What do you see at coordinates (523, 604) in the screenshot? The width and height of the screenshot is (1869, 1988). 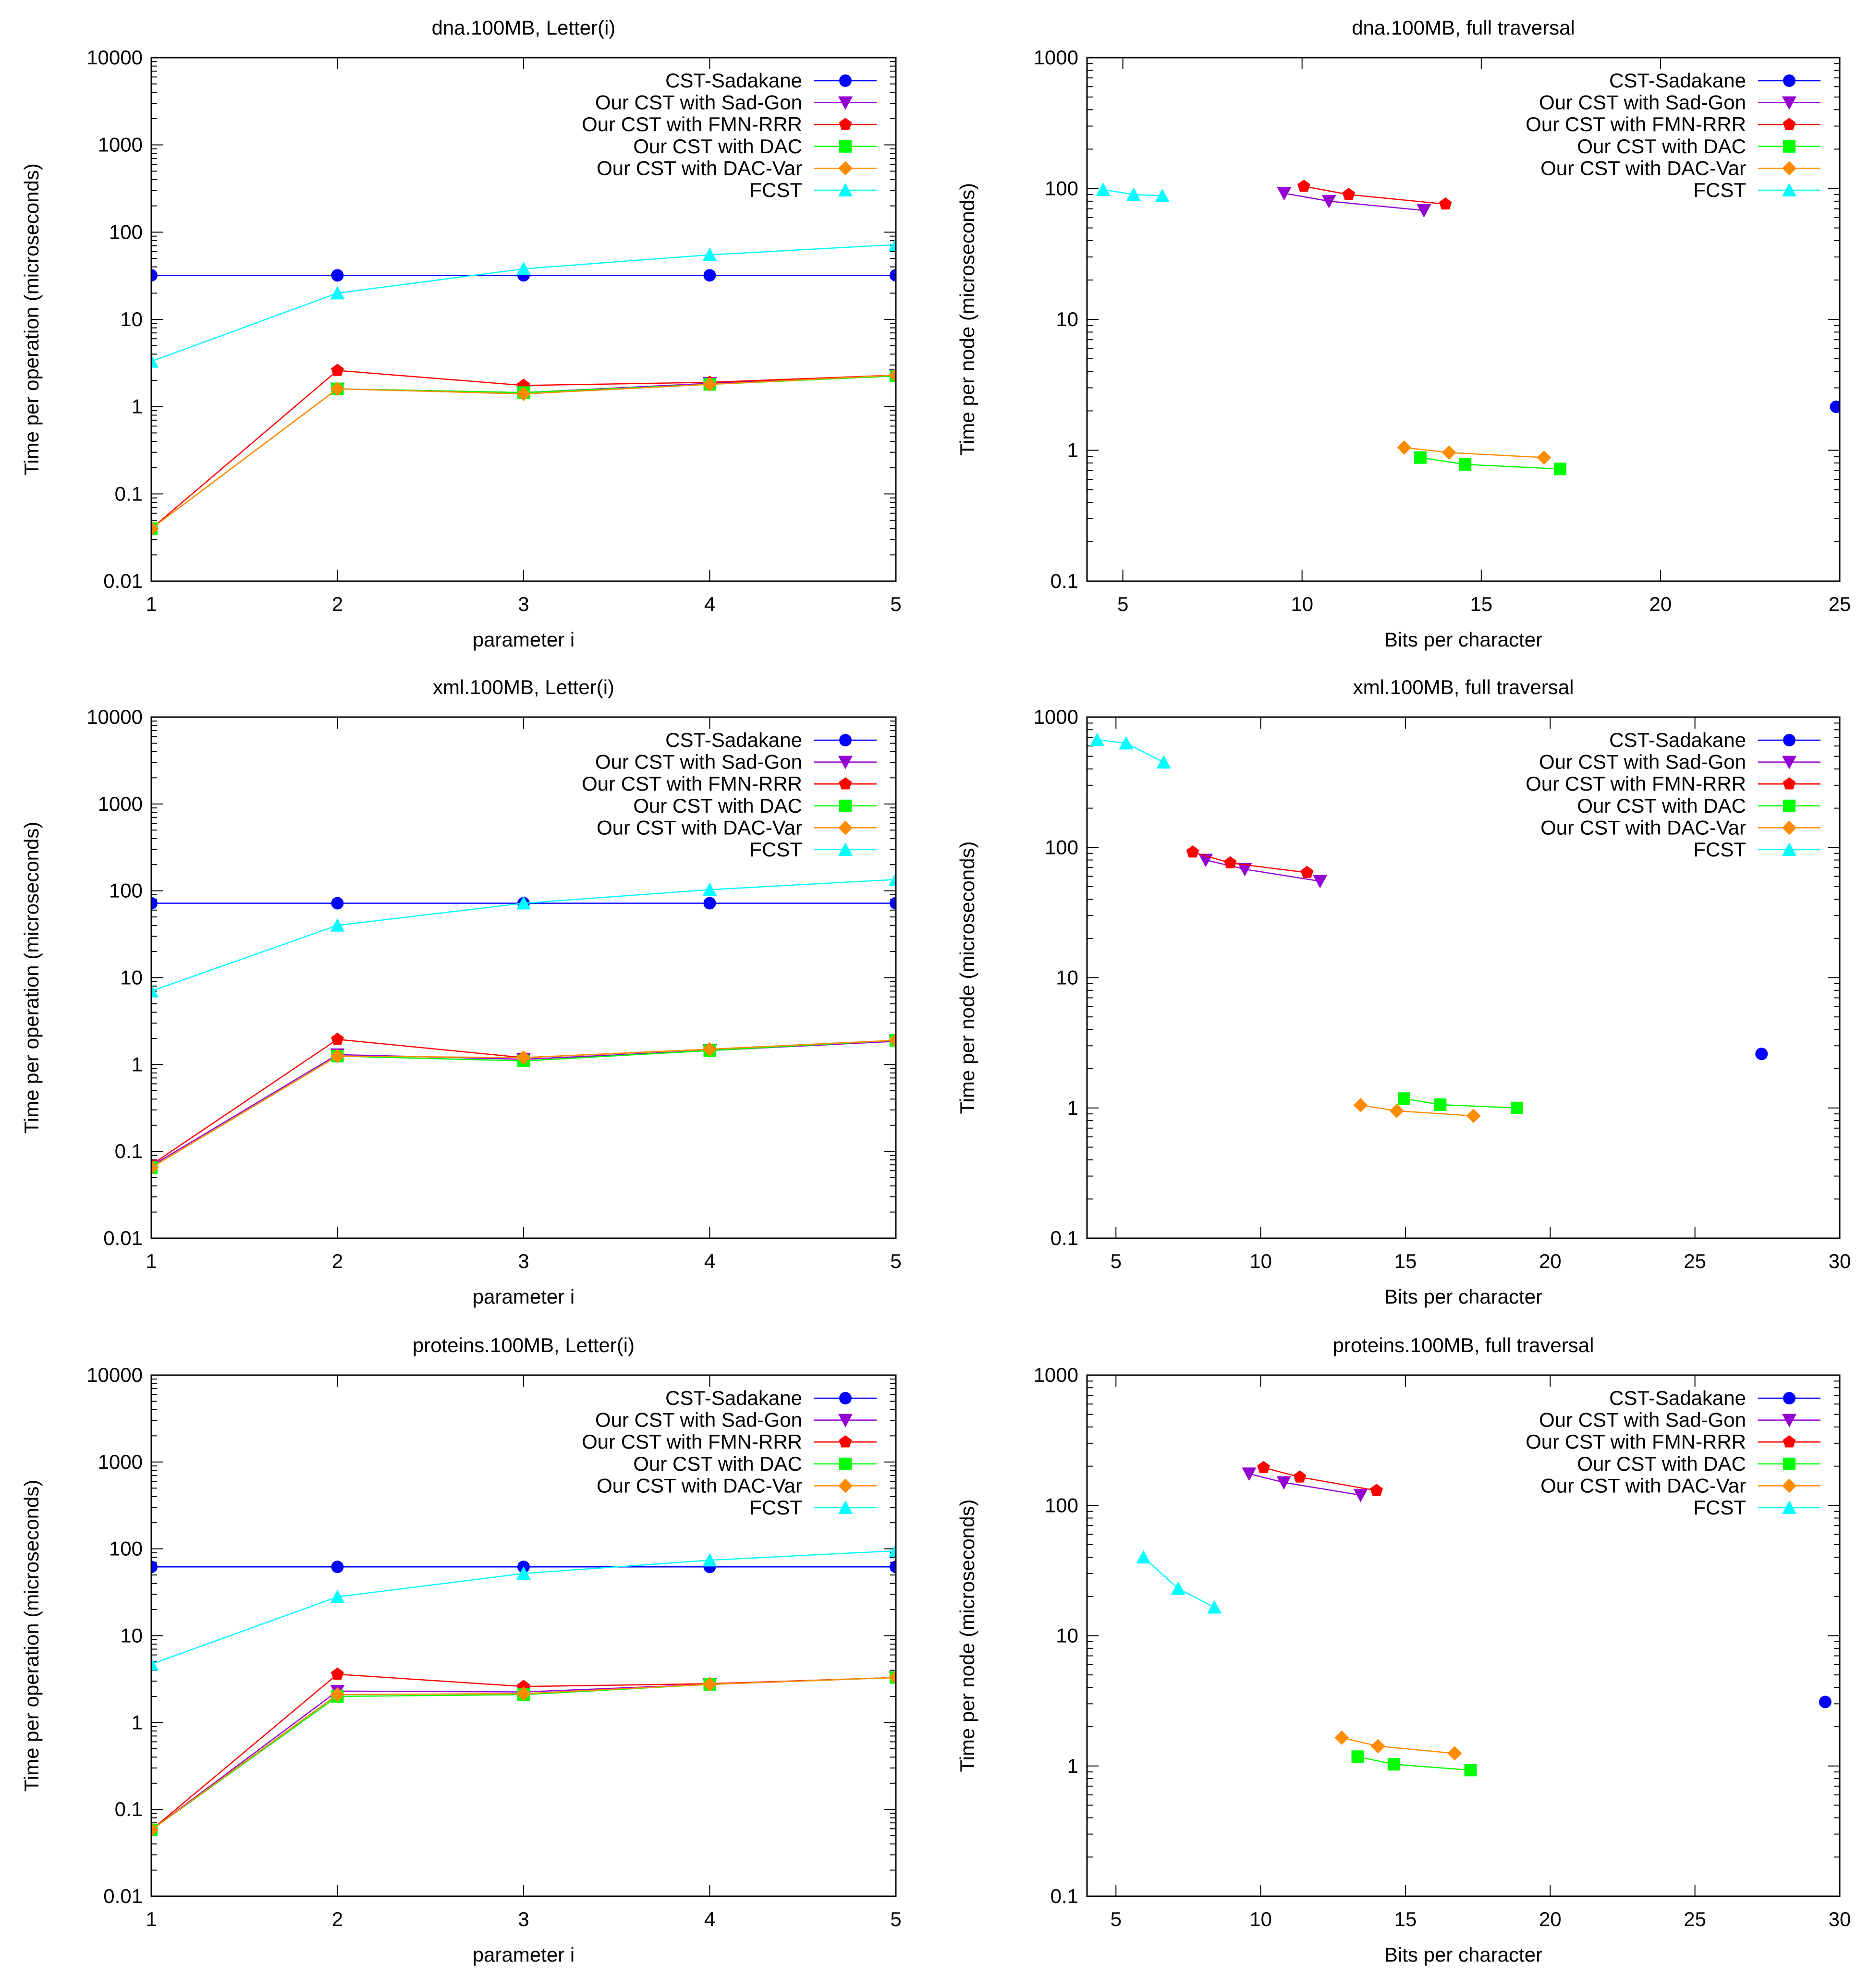 I see `x-tick-label: 3` at bounding box center [523, 604].